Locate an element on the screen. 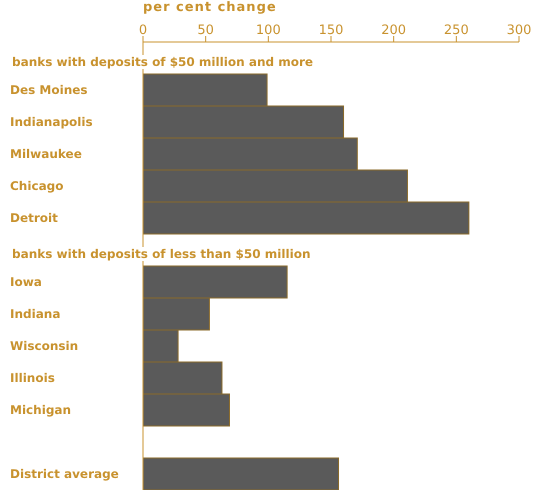 The height and width of the screenshot is (490, 533). y-tick-label: Illinois is located at coordinates (32, 378).